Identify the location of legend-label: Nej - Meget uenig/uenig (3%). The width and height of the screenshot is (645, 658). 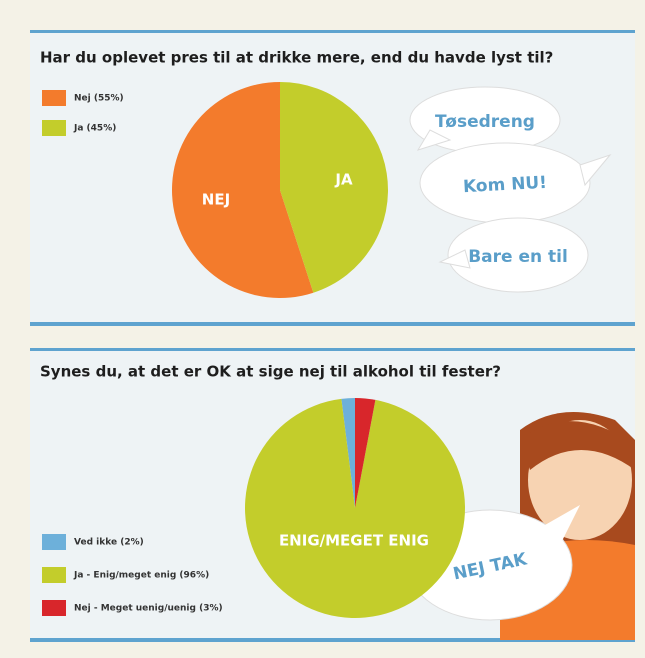
(148, 609).